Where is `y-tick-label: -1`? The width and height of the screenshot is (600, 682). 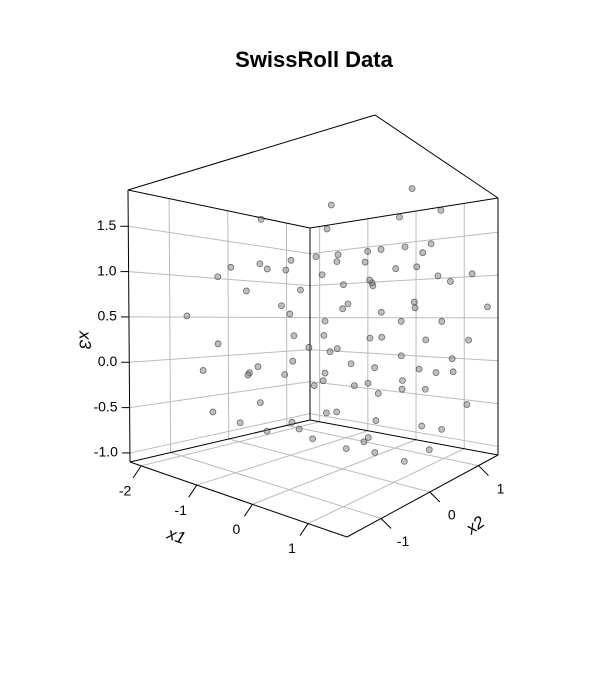
y-tick-label: -1 is located at coordinates (403, 541).